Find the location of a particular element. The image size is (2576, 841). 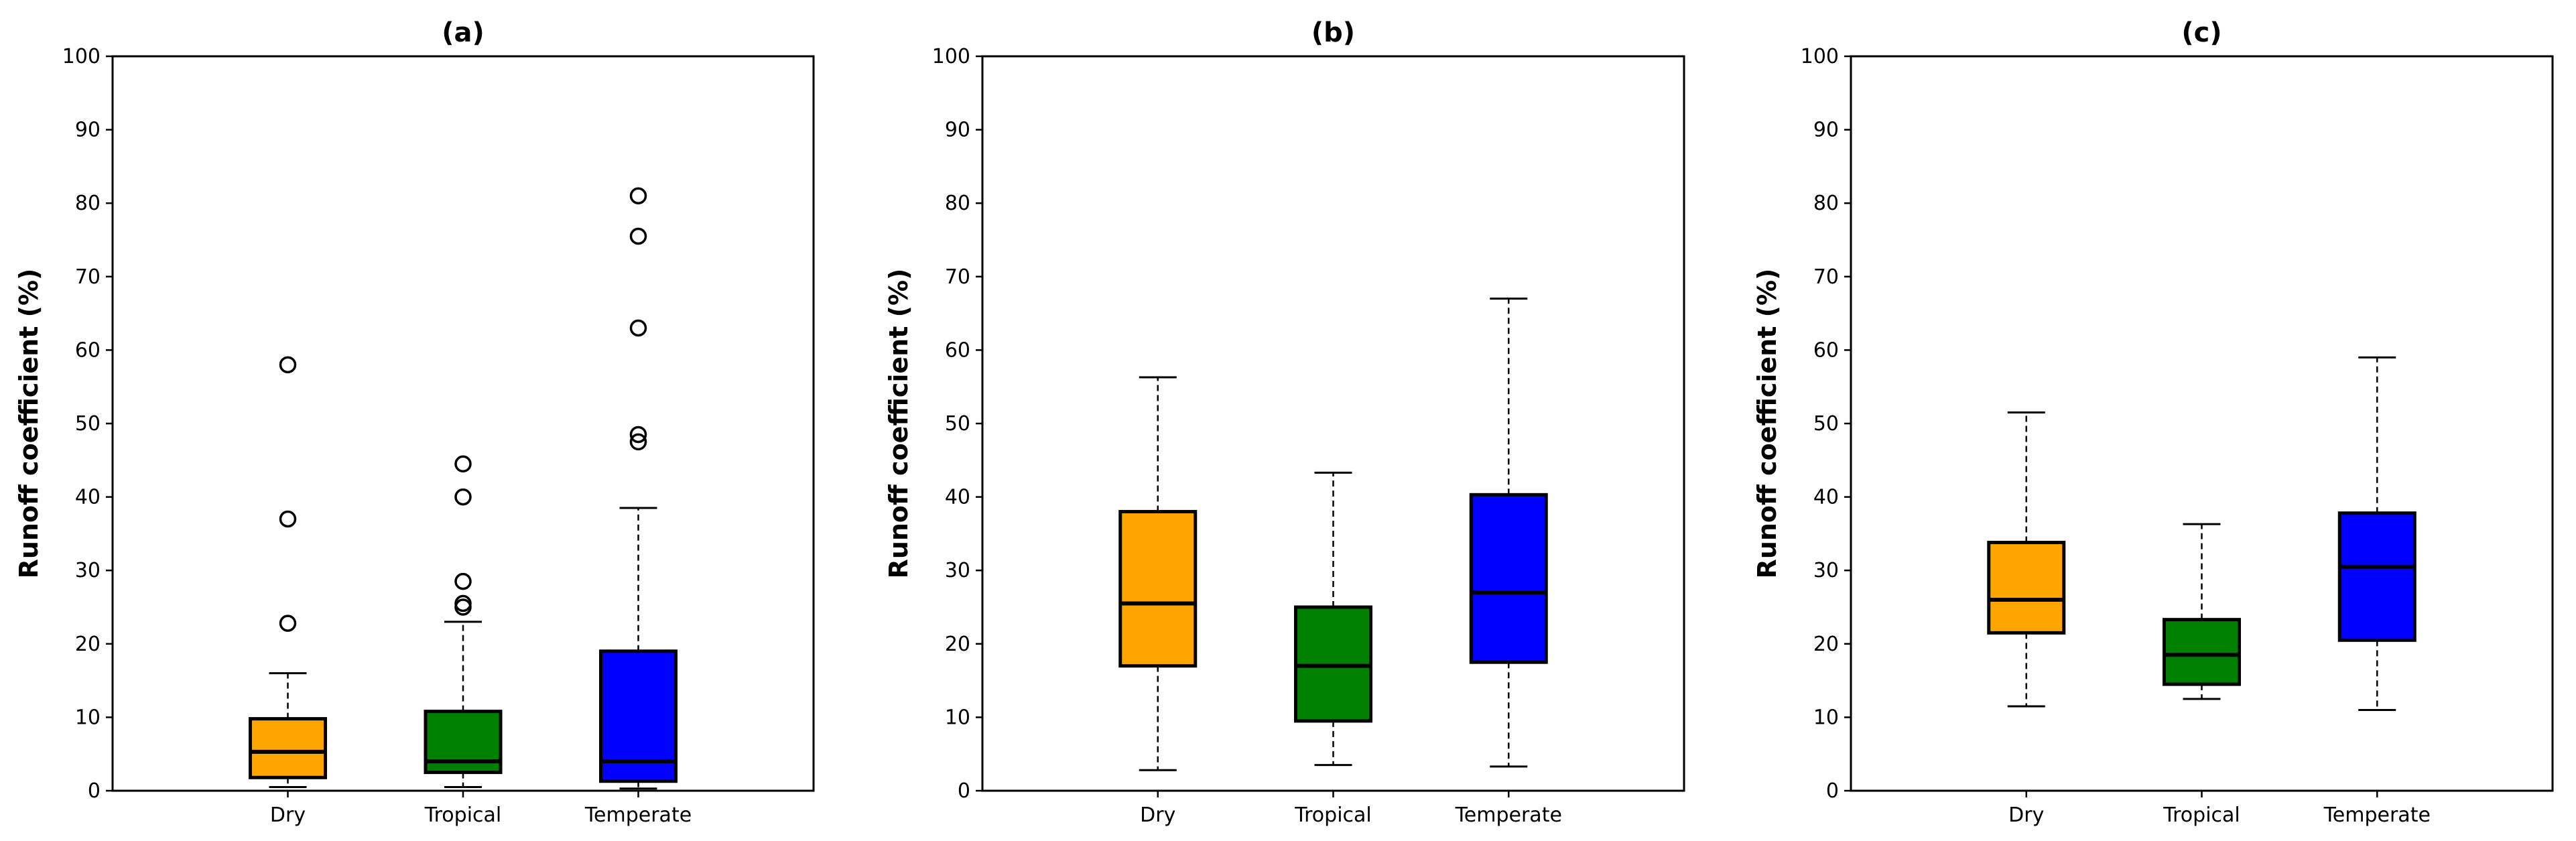

panel-title: (a) is located at coordinates (463, 32).